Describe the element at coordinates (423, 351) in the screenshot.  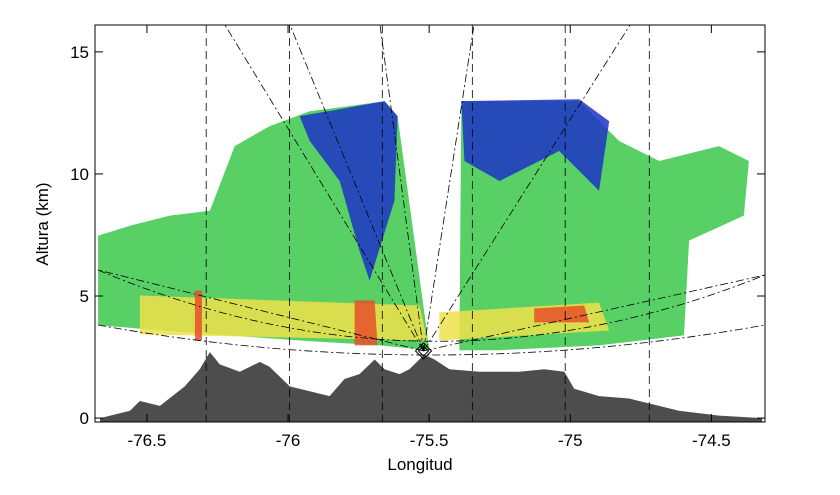
I see `radar-marker` at that location.